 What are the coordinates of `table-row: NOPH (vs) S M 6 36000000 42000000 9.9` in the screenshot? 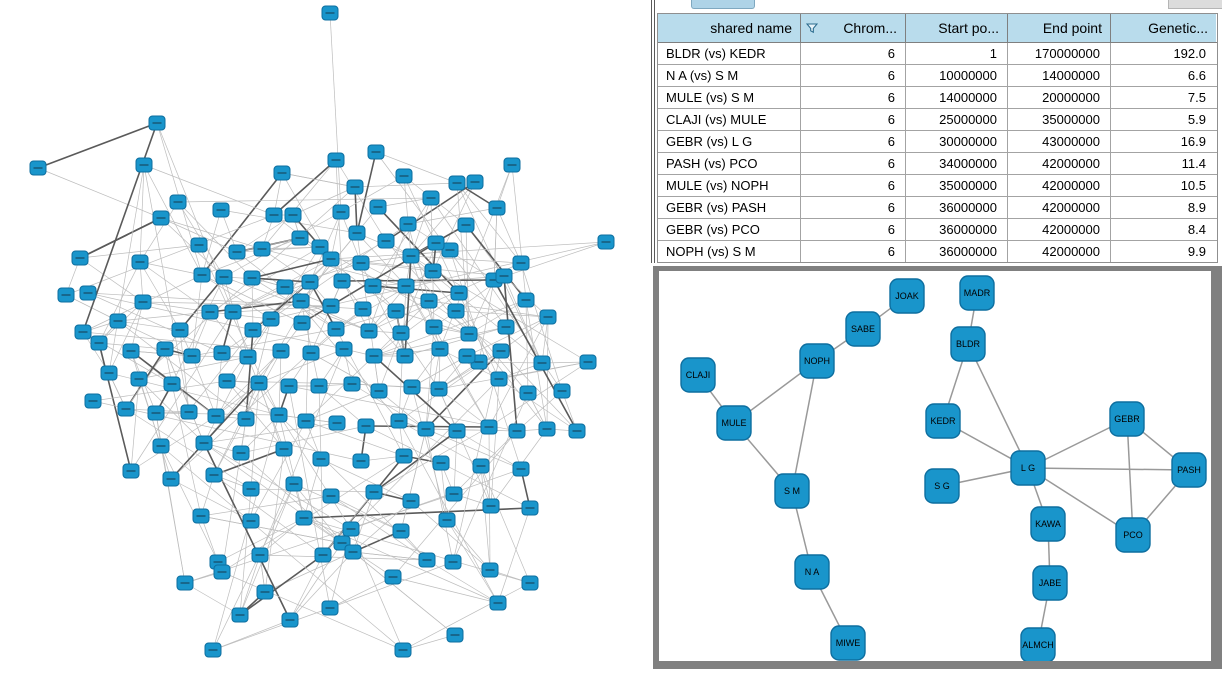 It's located at (937, 251).